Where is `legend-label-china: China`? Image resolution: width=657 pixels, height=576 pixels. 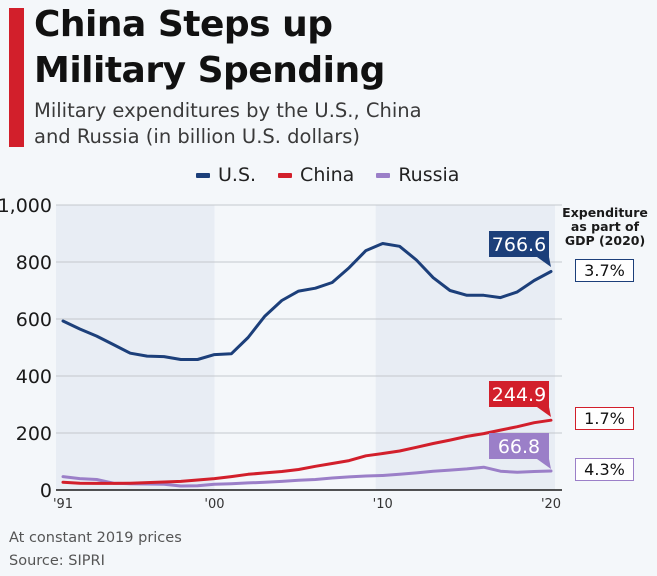 legend-label-china: China is located at coordinates (327, 175).